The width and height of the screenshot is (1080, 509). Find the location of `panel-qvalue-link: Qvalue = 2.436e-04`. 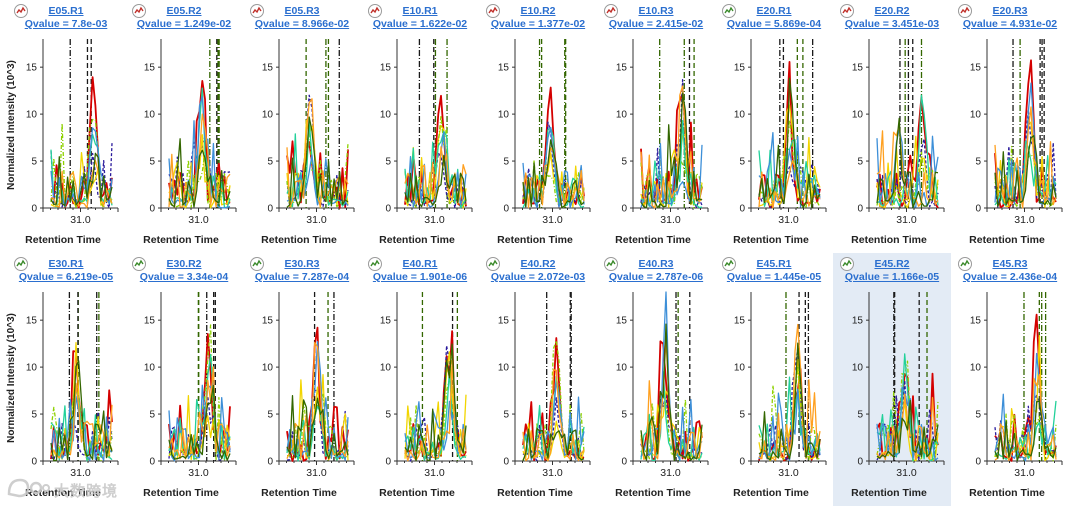

panel-qvalue-link: Qvalue = 2.436e-04 is located at coordinates (1010, 277).